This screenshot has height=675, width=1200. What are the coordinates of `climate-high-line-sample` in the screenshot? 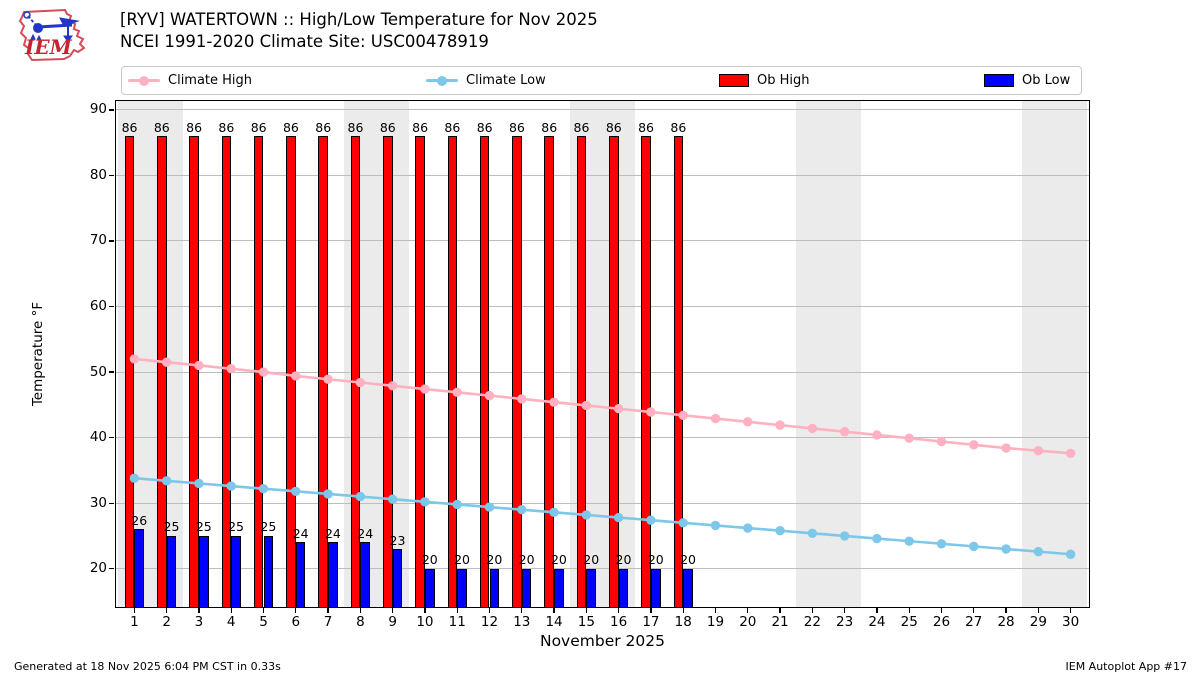 It's located at (144, 80).